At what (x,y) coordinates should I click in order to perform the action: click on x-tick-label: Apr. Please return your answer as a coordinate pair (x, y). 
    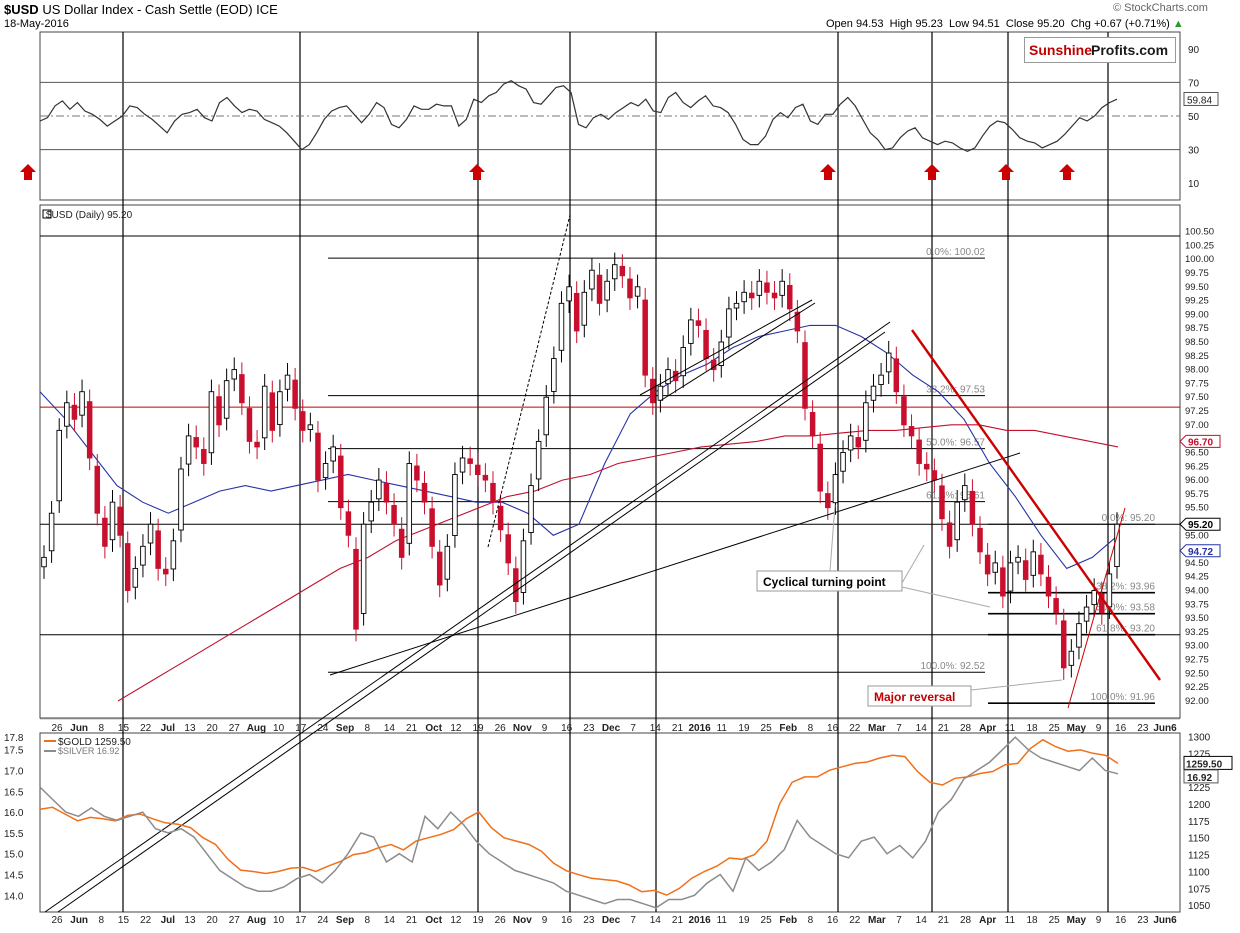
    Looking at the image, I should click on (987, 728).